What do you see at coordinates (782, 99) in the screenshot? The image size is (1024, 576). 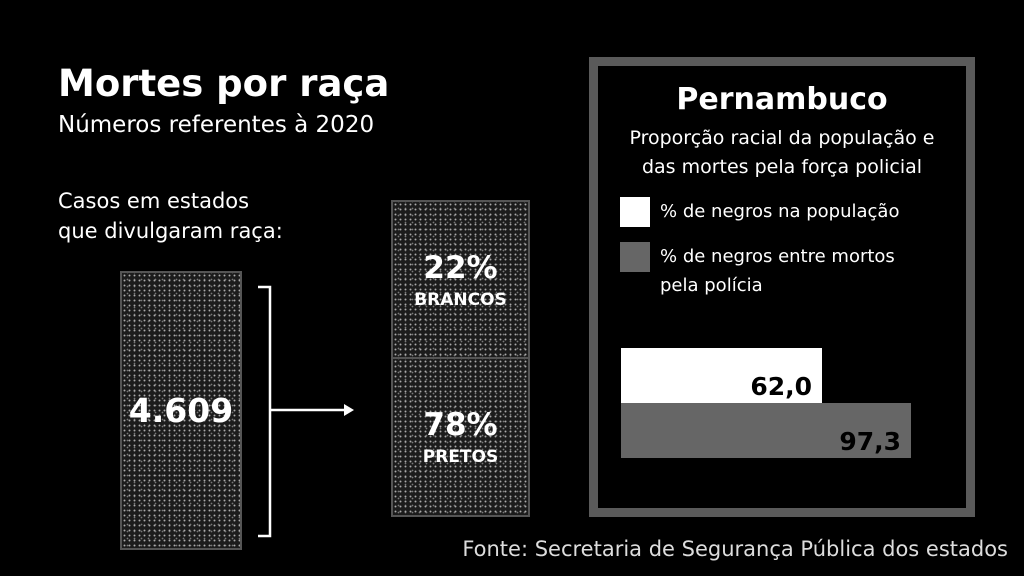 I see `chart-title: Pernambuco` at bounding box center [782, 99].